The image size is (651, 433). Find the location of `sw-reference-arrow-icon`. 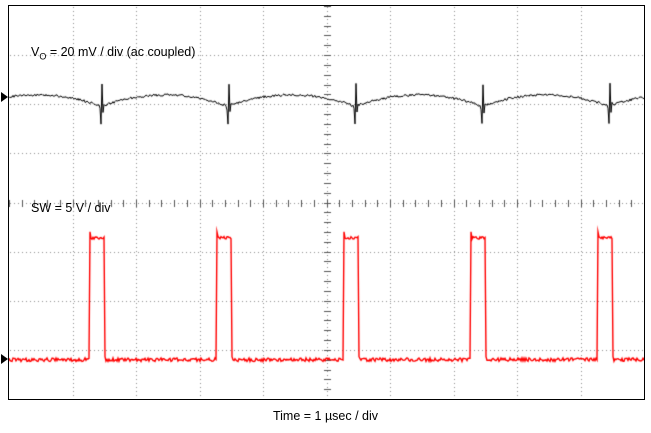

sw-reference-arrow-icon is located at coordinates (4, 359).